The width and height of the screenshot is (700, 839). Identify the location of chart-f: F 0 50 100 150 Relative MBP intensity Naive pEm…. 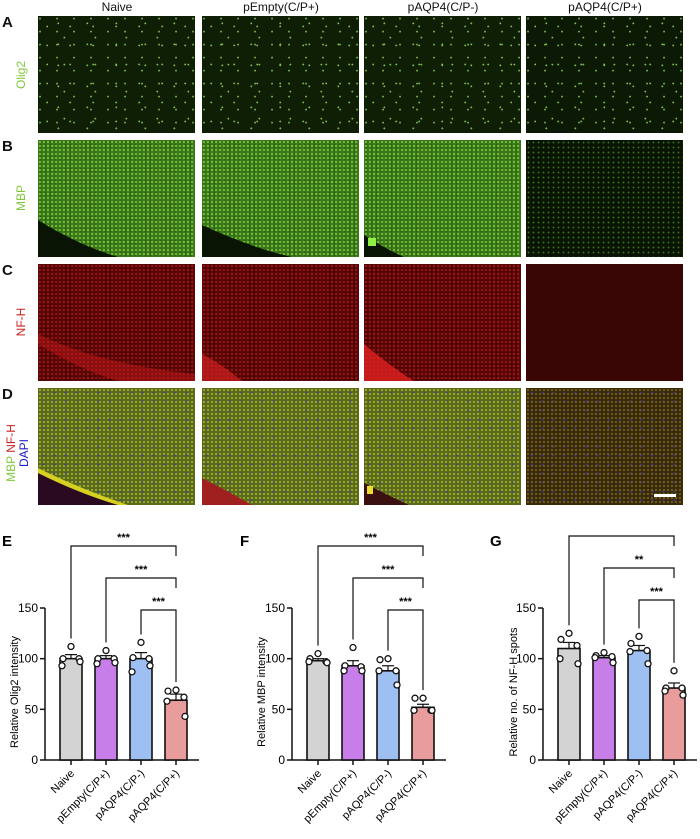
(349, 681).